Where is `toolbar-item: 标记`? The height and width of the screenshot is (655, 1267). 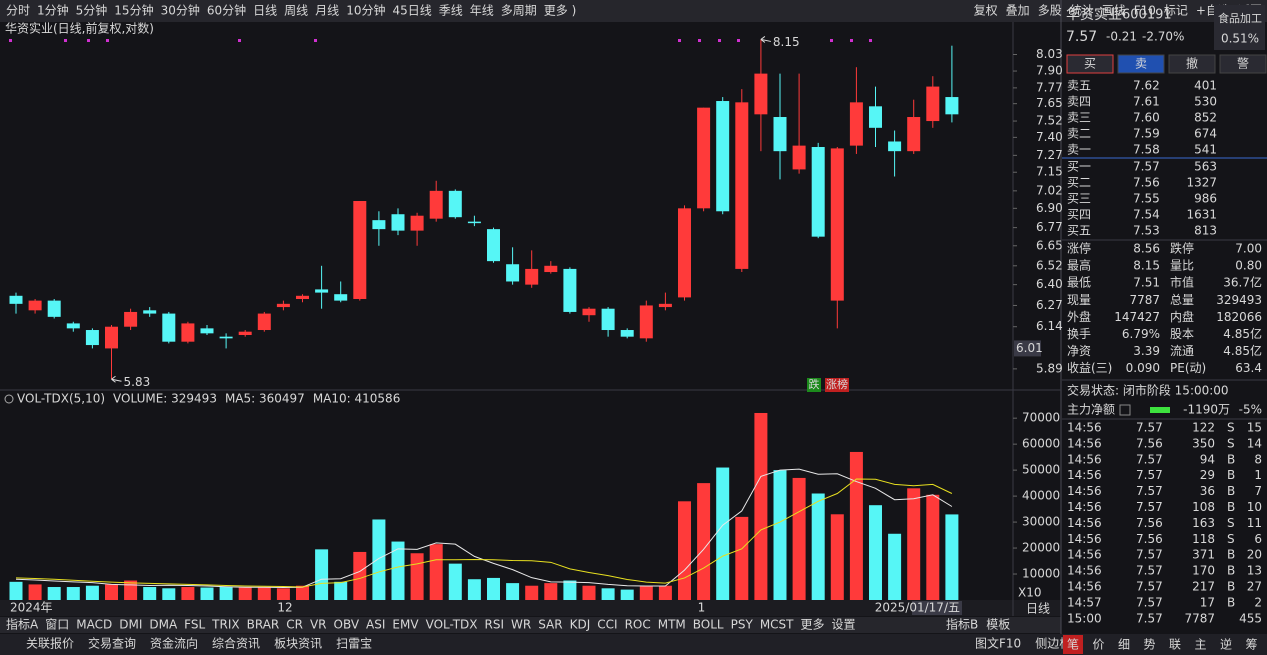 toolbar-item: 标记 is located at coordinates (1176, 11).